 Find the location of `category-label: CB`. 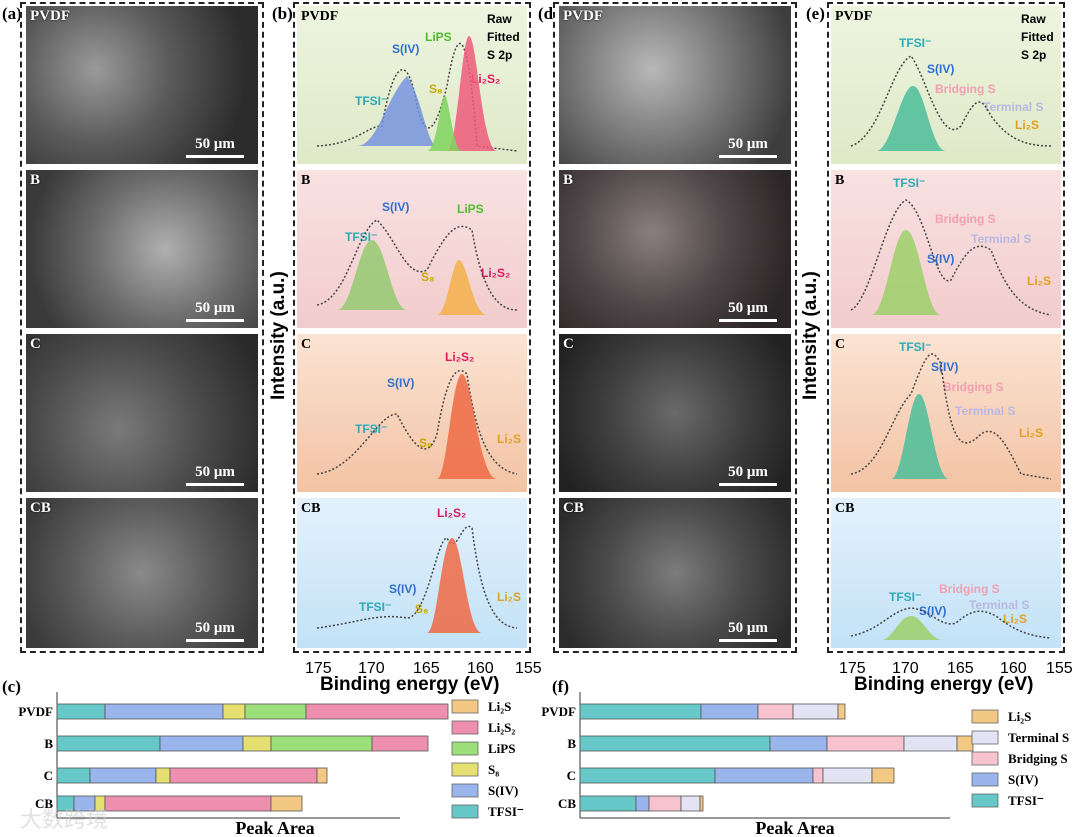

category-label: CB is located at coordinates (44, 803).